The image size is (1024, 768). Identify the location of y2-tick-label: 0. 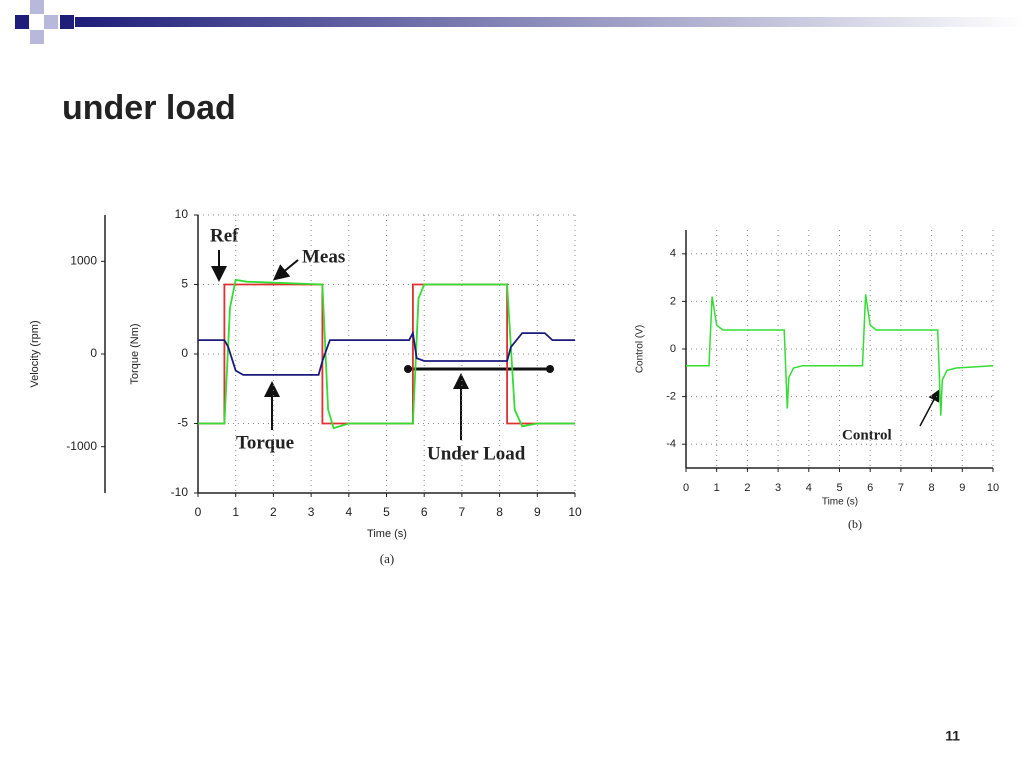
(93, 353).